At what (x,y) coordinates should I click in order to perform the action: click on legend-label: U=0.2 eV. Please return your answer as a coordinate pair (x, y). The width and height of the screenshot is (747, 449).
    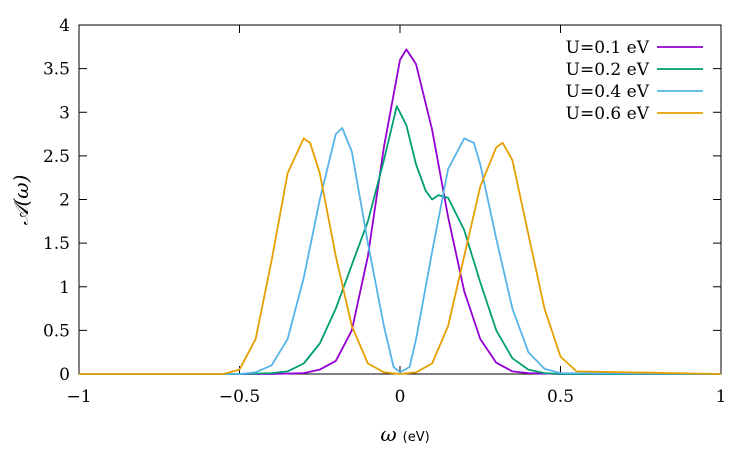
    Looking at the image, I should click on (608, 70).